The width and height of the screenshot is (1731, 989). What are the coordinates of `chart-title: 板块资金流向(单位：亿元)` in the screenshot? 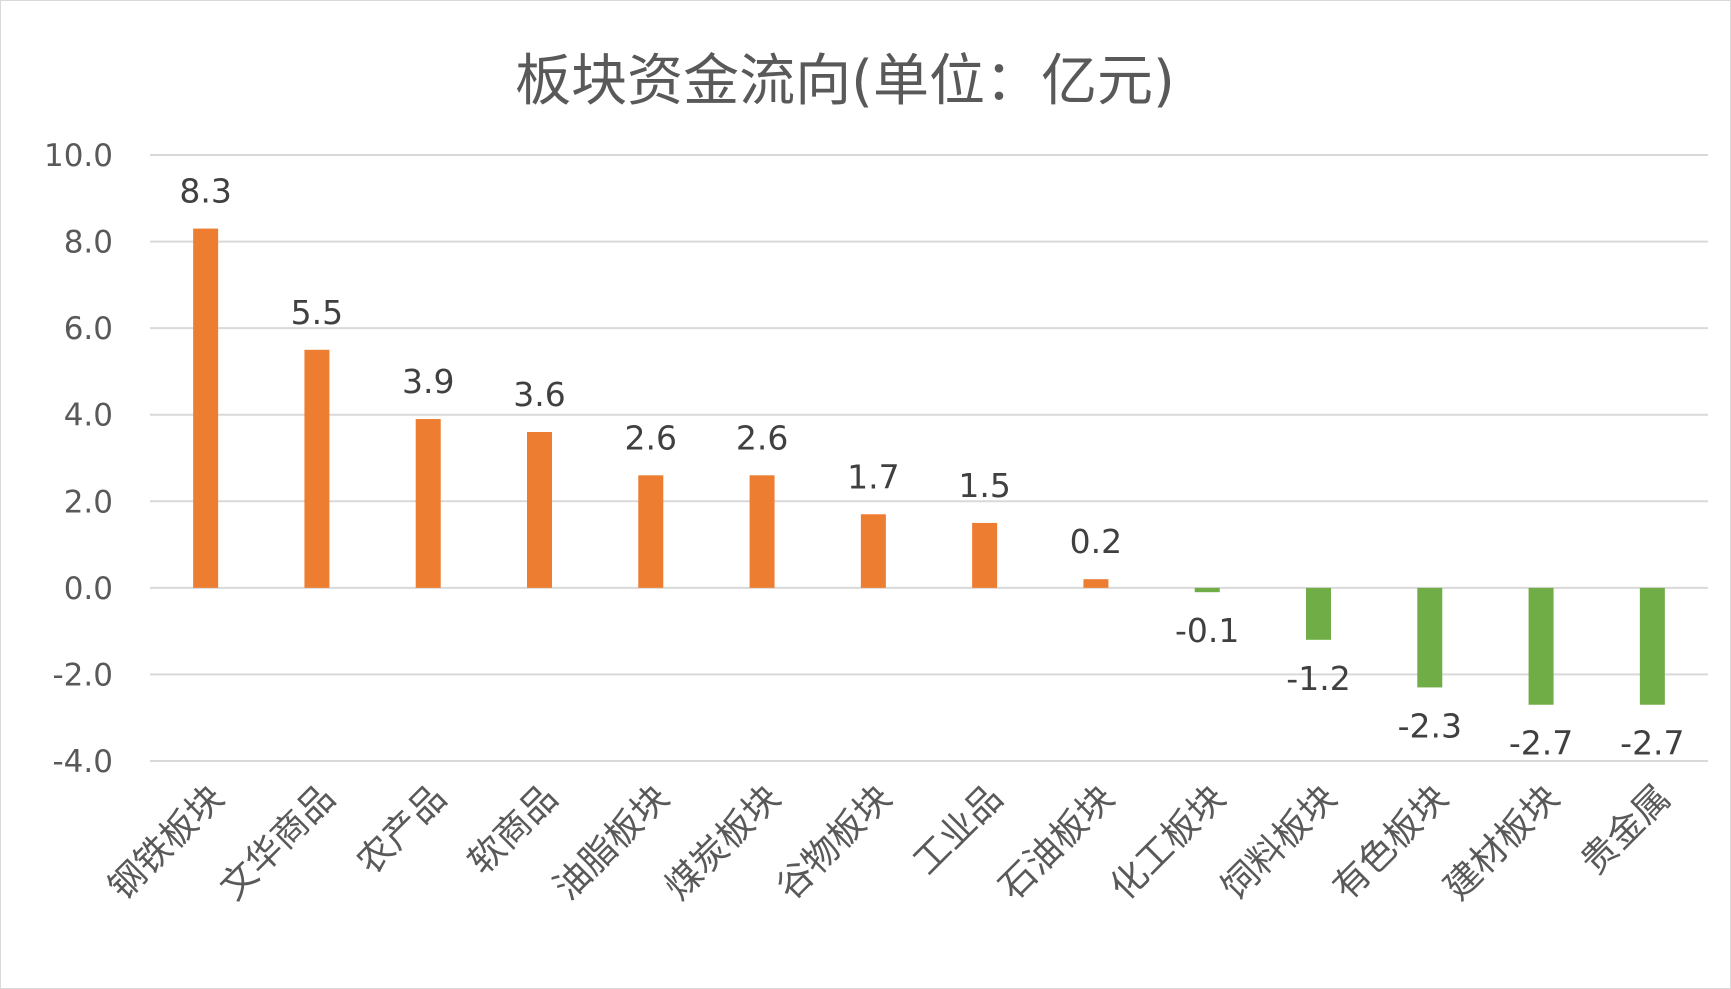 It's located at (845, 81).